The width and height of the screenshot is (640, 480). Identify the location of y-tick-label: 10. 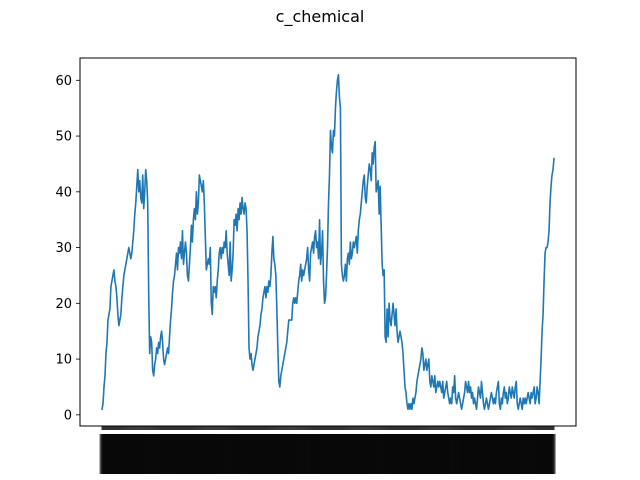
(63, 360).